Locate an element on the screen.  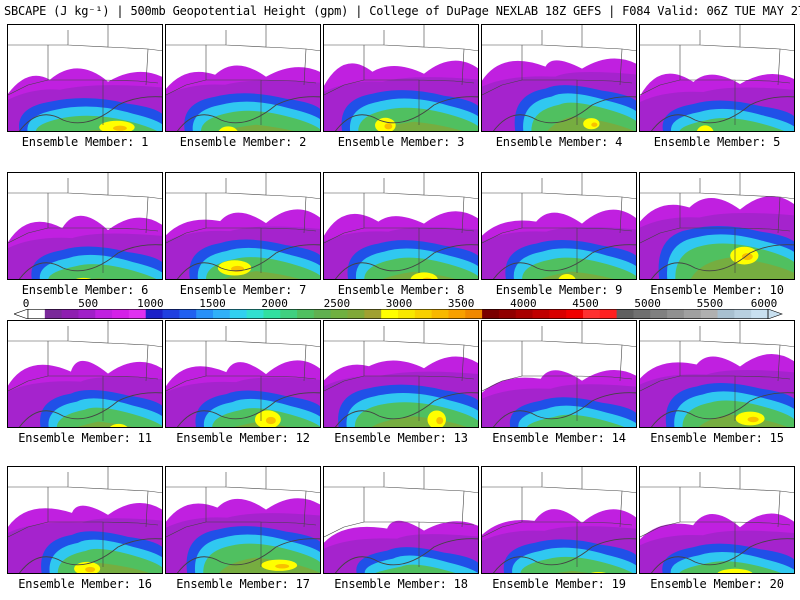
ensemble-member-label: Ensemble Member: 3 is located at coordinates (401, 142).